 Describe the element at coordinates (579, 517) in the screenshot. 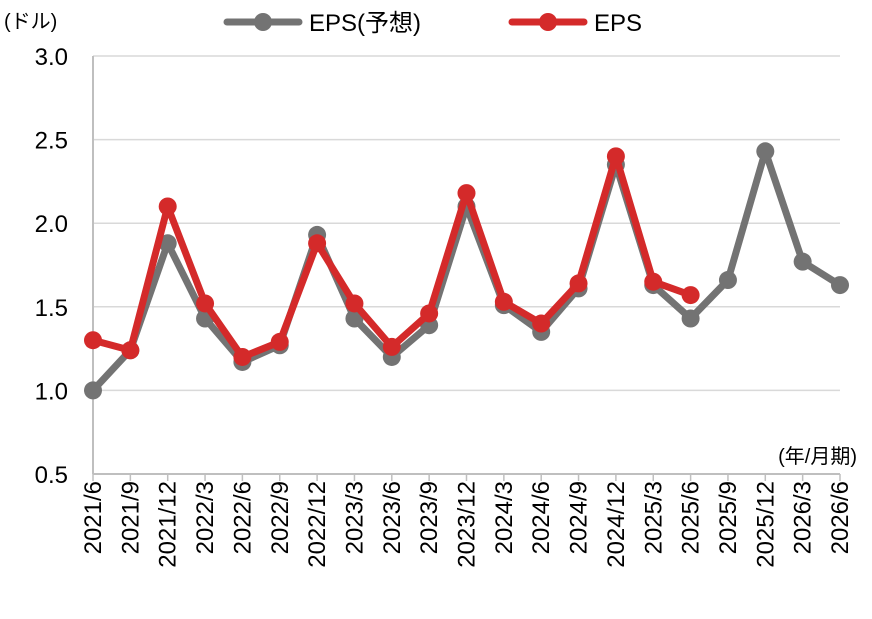

I see `x-tick-label: 2024/9` at that location.